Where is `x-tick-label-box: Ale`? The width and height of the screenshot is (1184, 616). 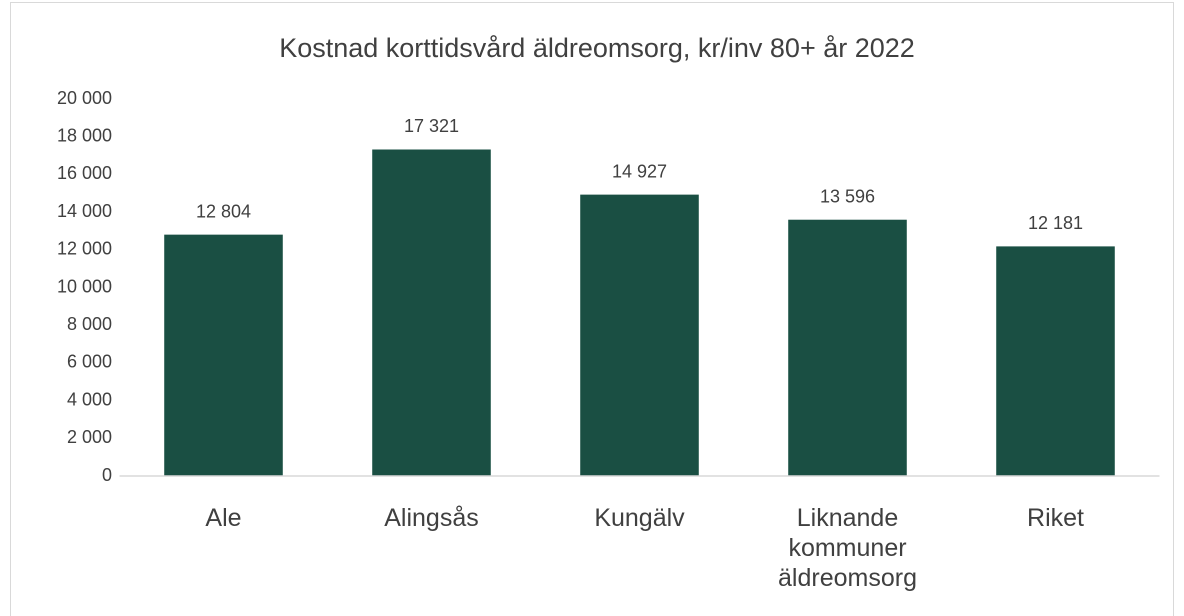 x-tick-label-box: Ale is located at coordinates (223, 518).